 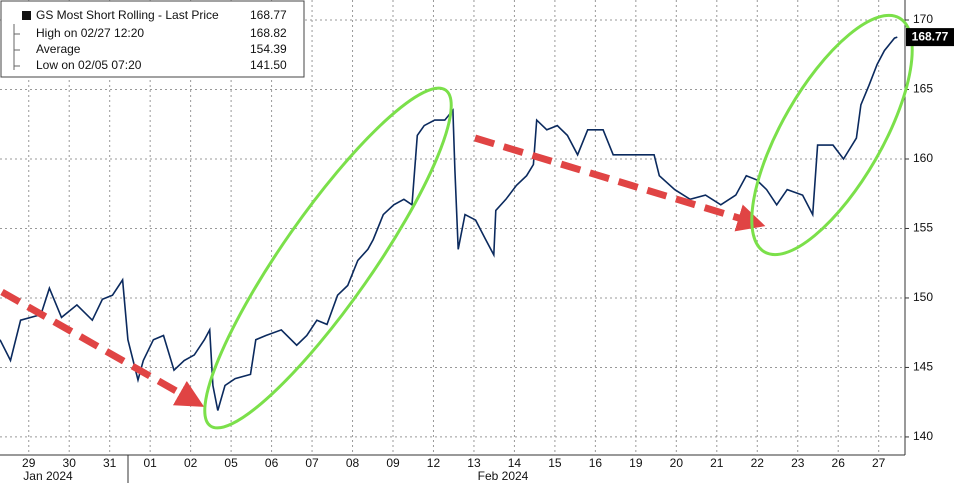 What do you see at coordinates (70, 463) in the screenshot?
I see `x-tick-label: 30` at bounding box center [70, 463].